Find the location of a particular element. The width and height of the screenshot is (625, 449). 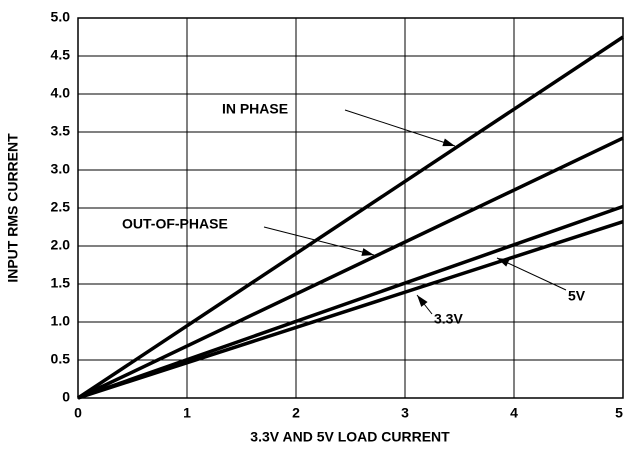

x-axis-label: 3.3V AND 5V LOAD CURRENT is located at coordinates (350, 437).